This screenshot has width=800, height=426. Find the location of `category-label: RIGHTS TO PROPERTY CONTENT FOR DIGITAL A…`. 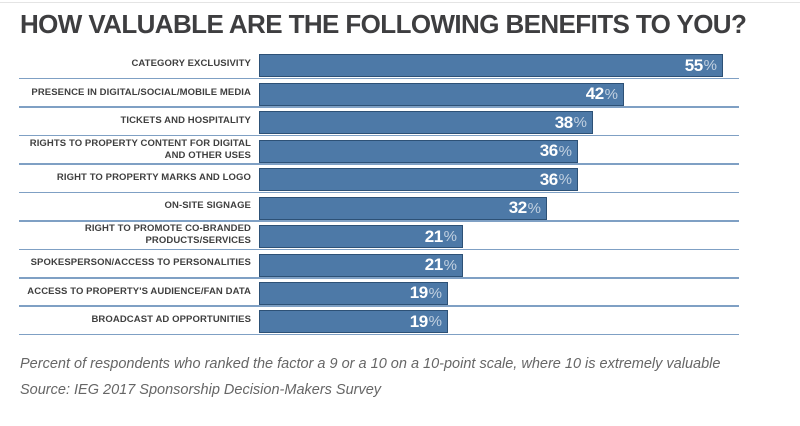

category-label: RIGHTS TO PROPERTY CONTENT FOR DIGITAL A… is located at coordinates (140, 149).